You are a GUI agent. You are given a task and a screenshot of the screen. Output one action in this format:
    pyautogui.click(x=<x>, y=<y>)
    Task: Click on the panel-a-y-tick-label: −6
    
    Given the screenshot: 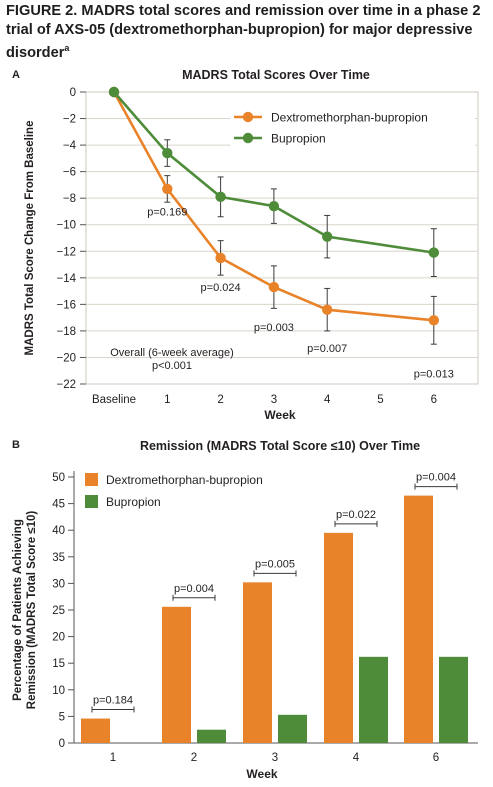 What is the action you would take?
    pyautogui.click(x=69, y=173)
    